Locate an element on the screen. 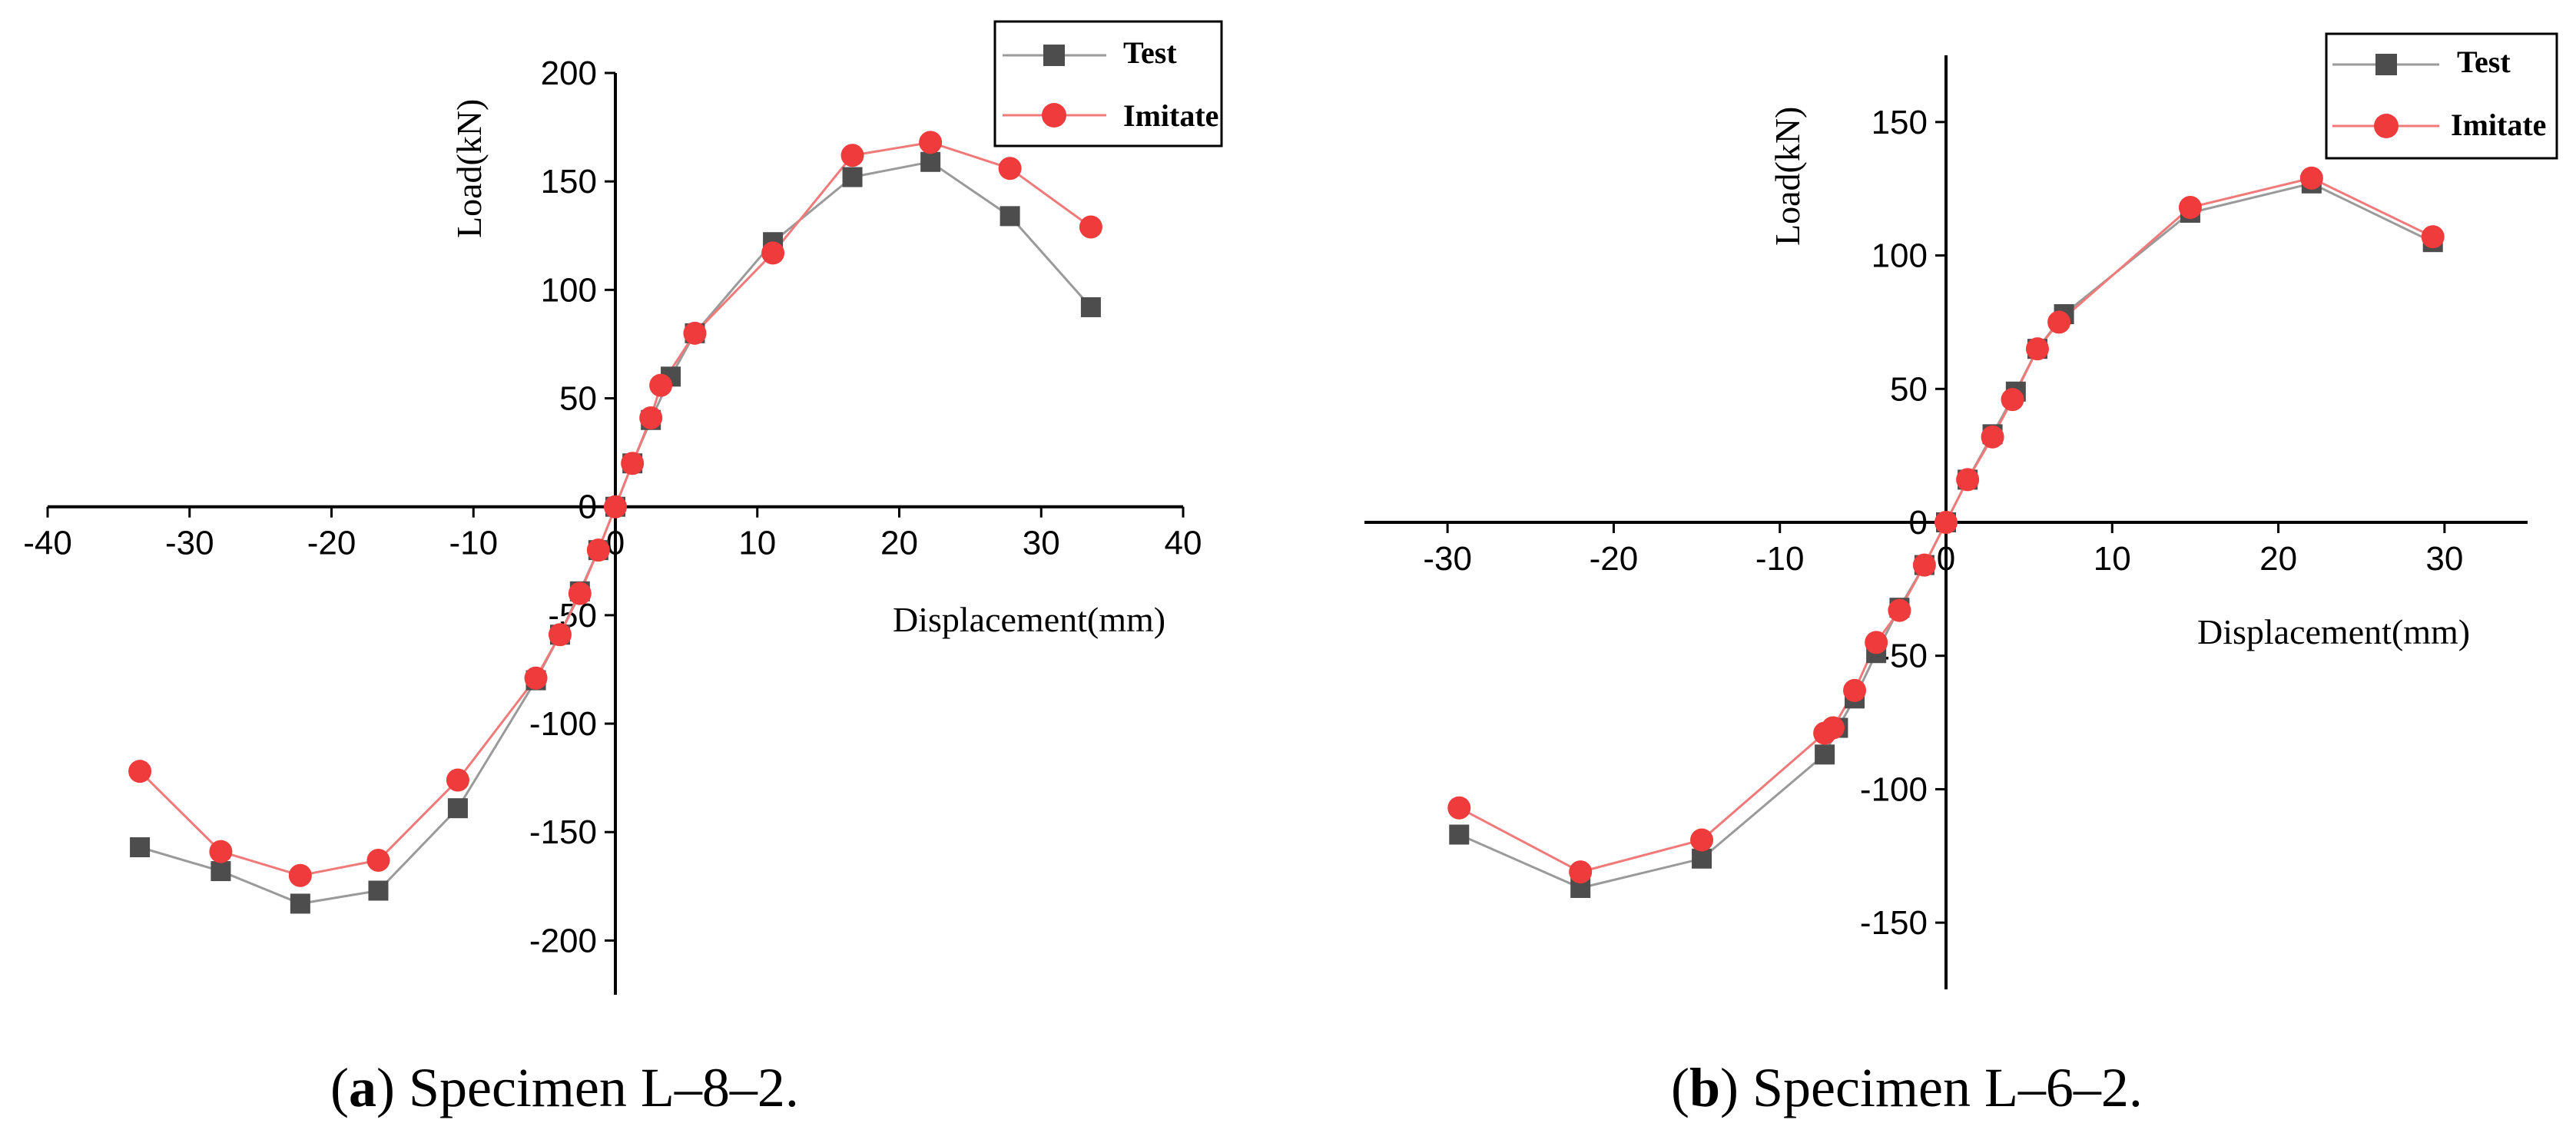 This screenshot has height=1143, width=2576. legend-a: Test Imitate is located at coordinates (1108, 83).